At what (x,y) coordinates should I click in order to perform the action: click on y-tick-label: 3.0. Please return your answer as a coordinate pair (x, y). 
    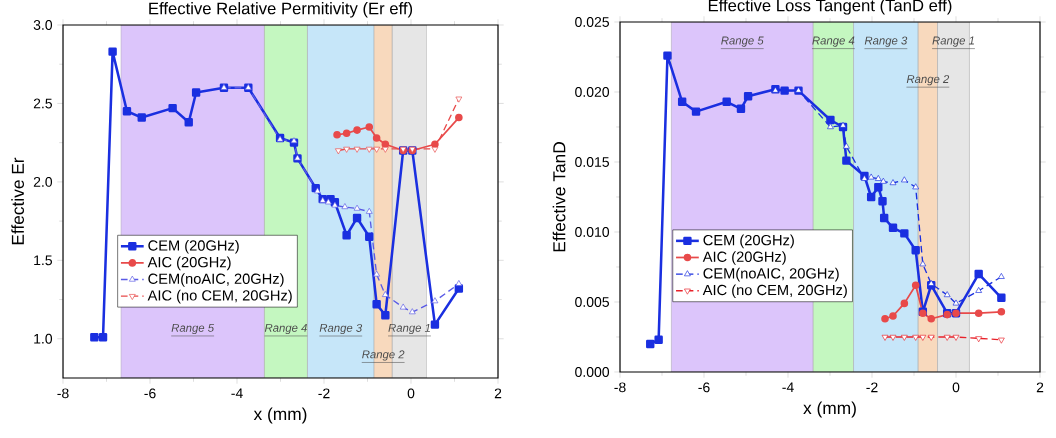
    Looking at the image, I should click on (43, 25).